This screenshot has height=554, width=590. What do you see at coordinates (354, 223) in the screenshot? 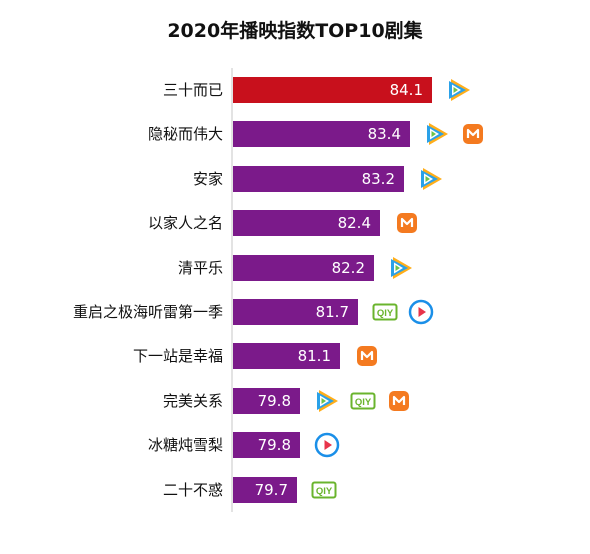
I see `bar-value-label: 82.4` at bounding box center [354, 223].